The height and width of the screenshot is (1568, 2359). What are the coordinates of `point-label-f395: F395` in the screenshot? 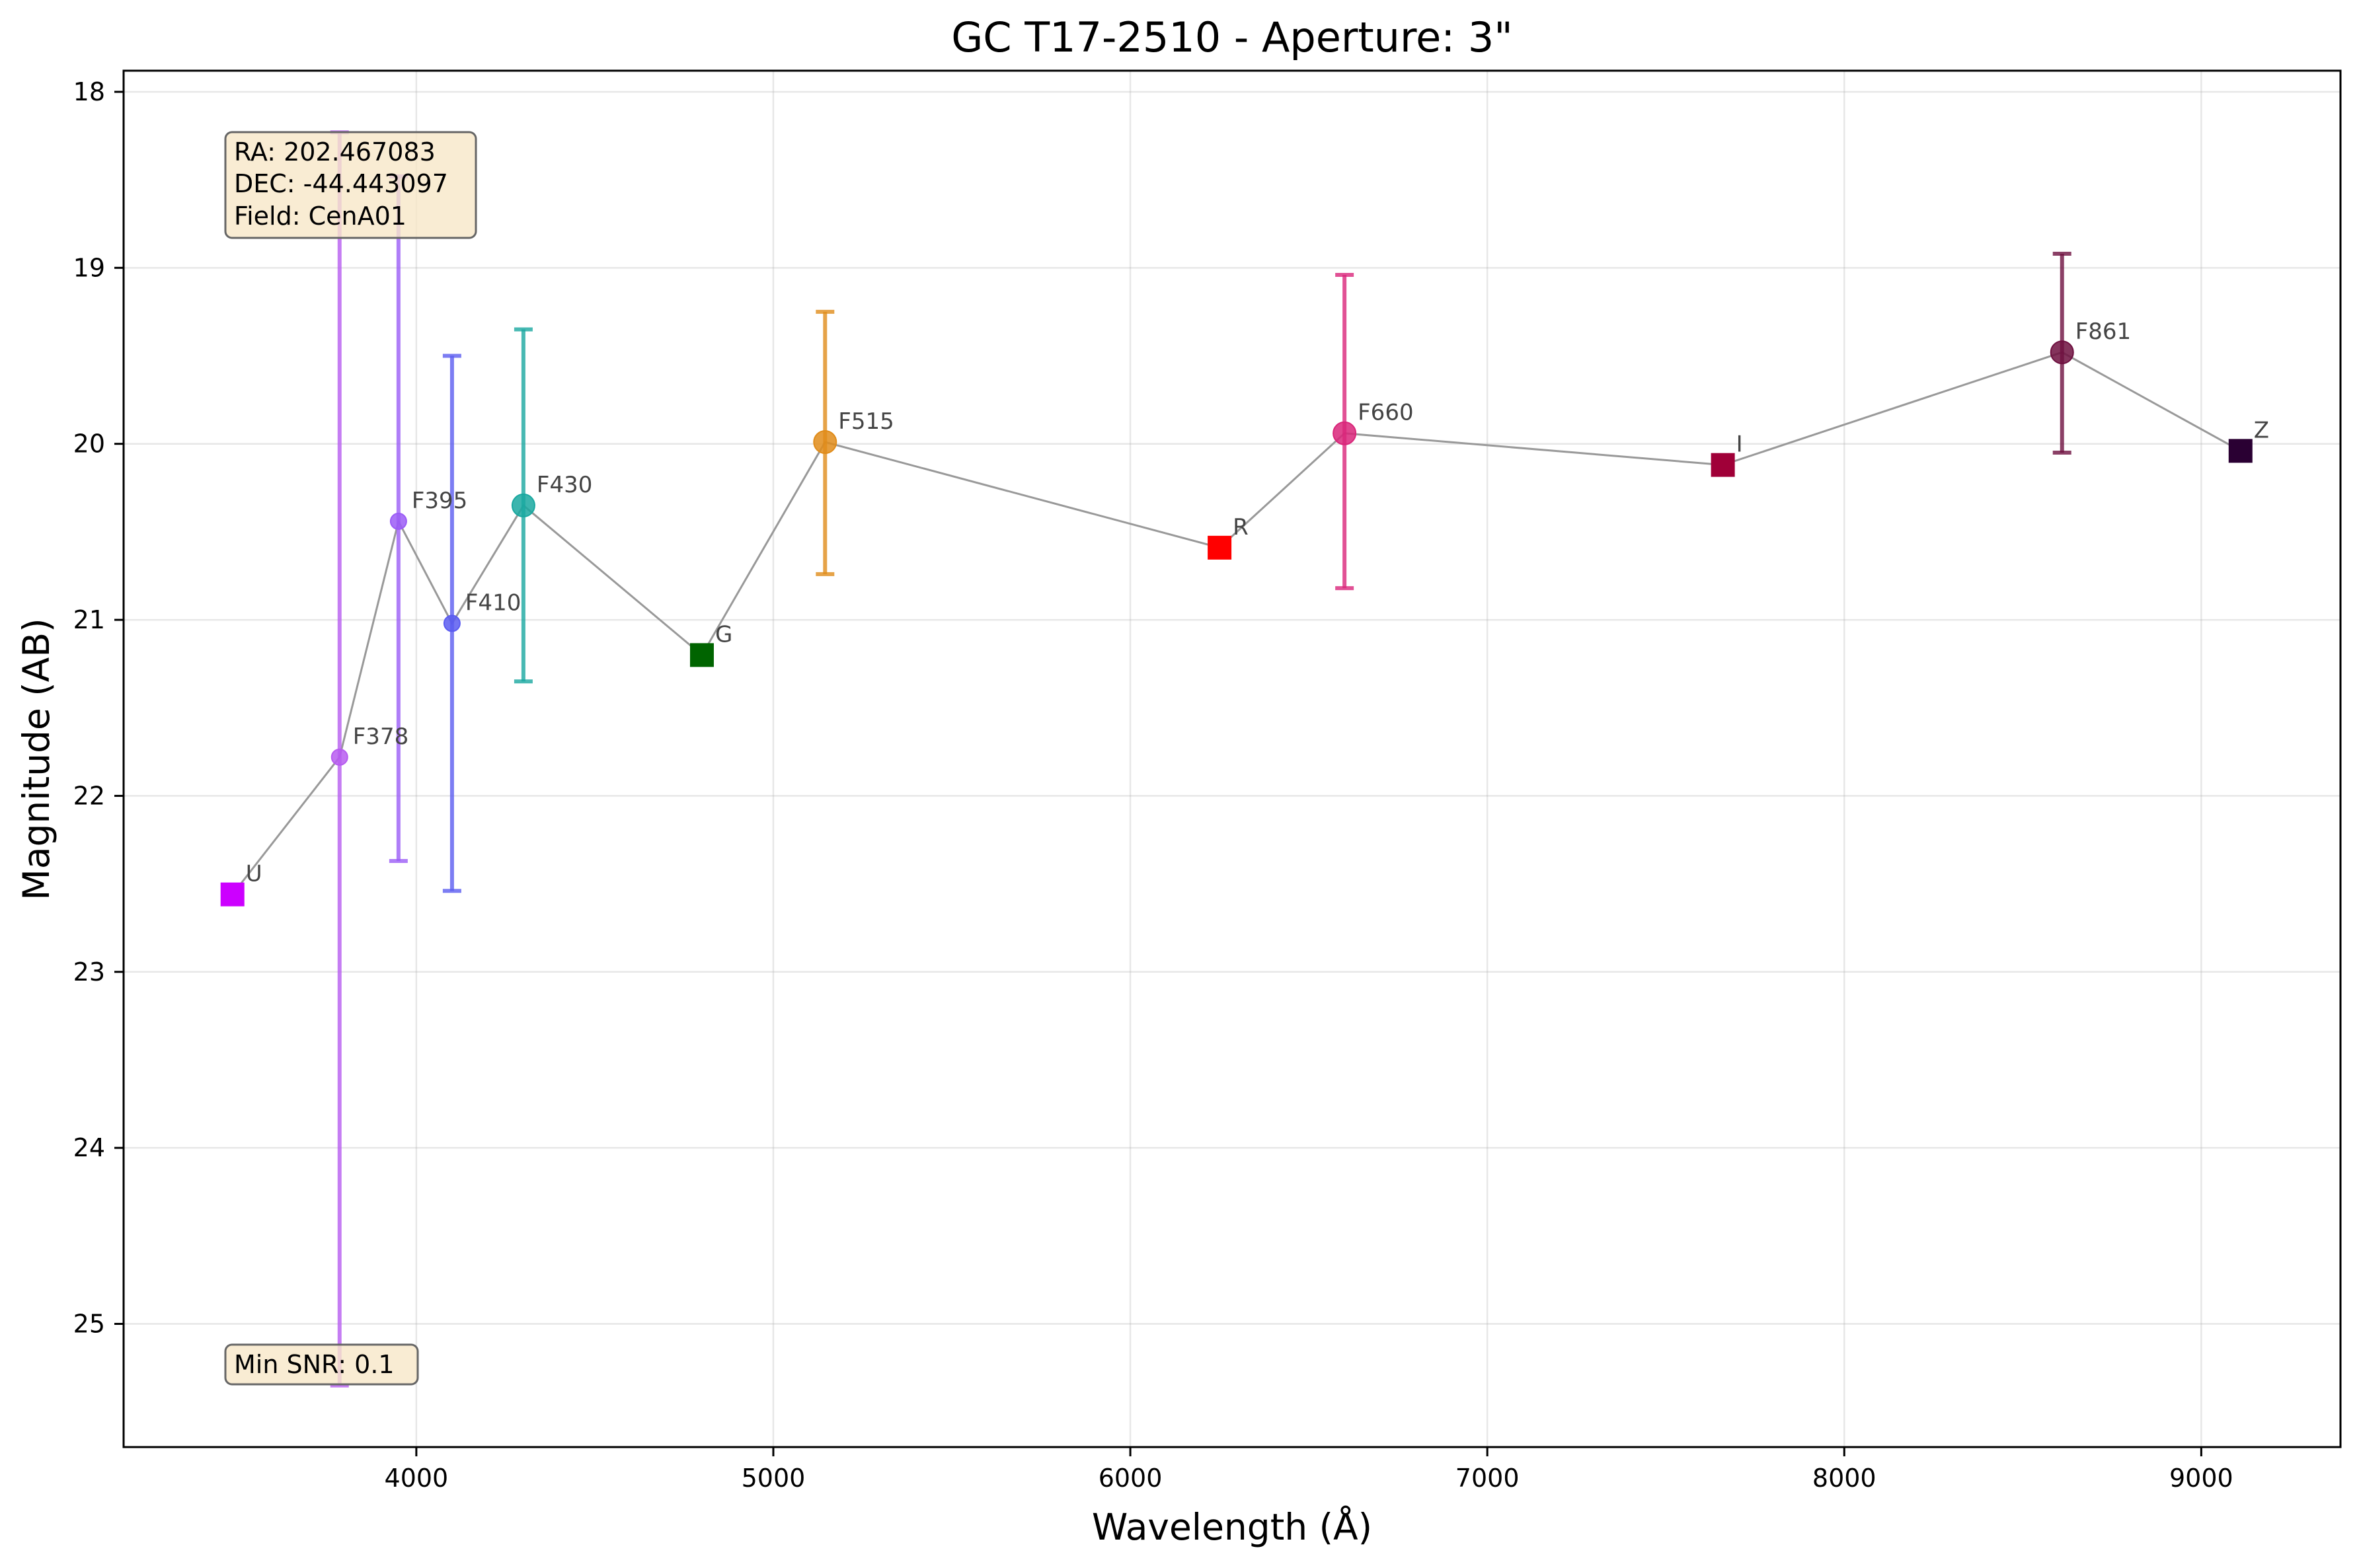 It's located at (439, 501).